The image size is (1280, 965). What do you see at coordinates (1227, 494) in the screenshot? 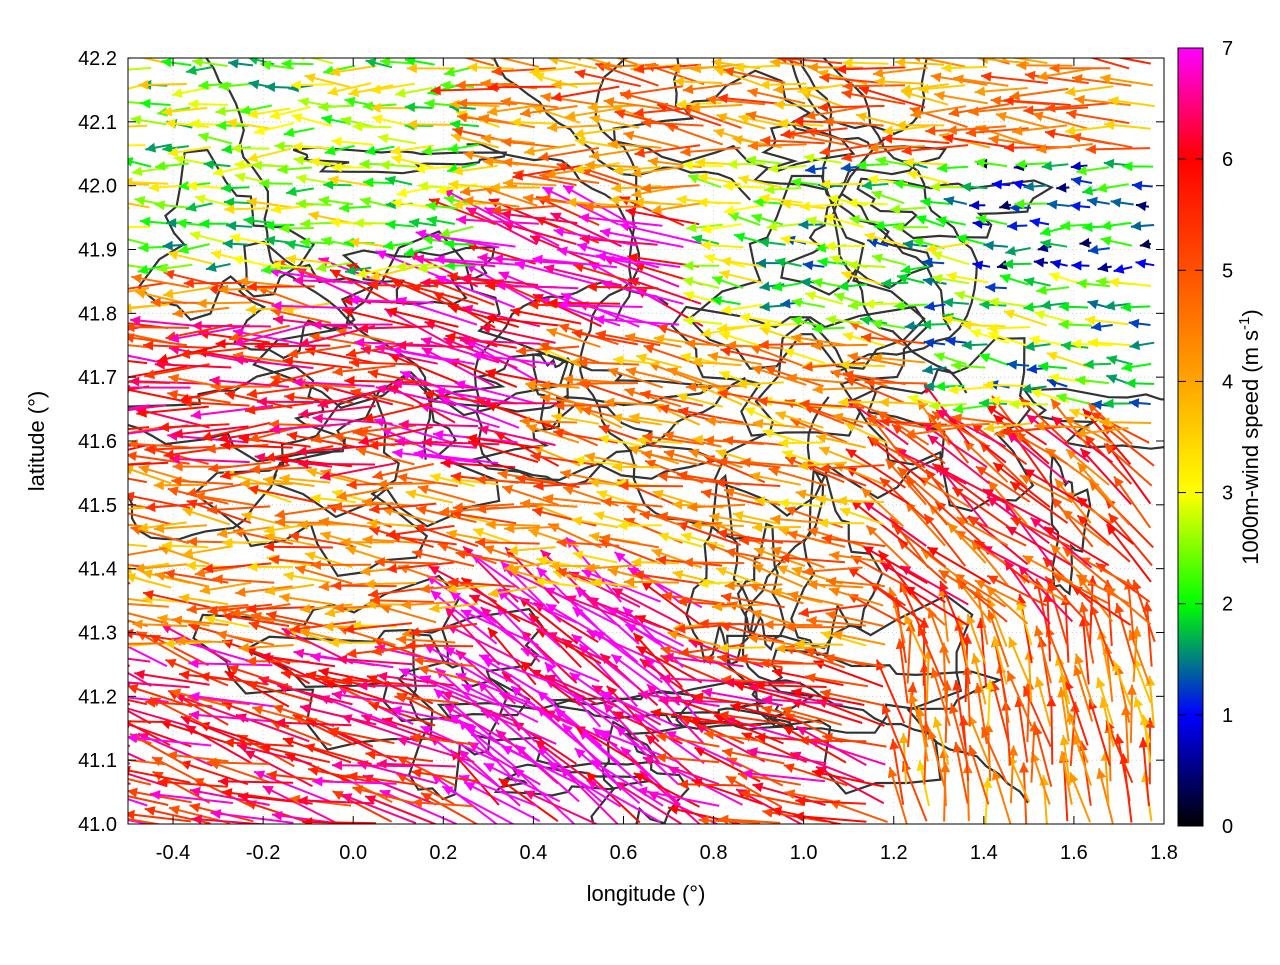
I see `colorbar-tick-label: 3` at bounding box center [1227, 494].